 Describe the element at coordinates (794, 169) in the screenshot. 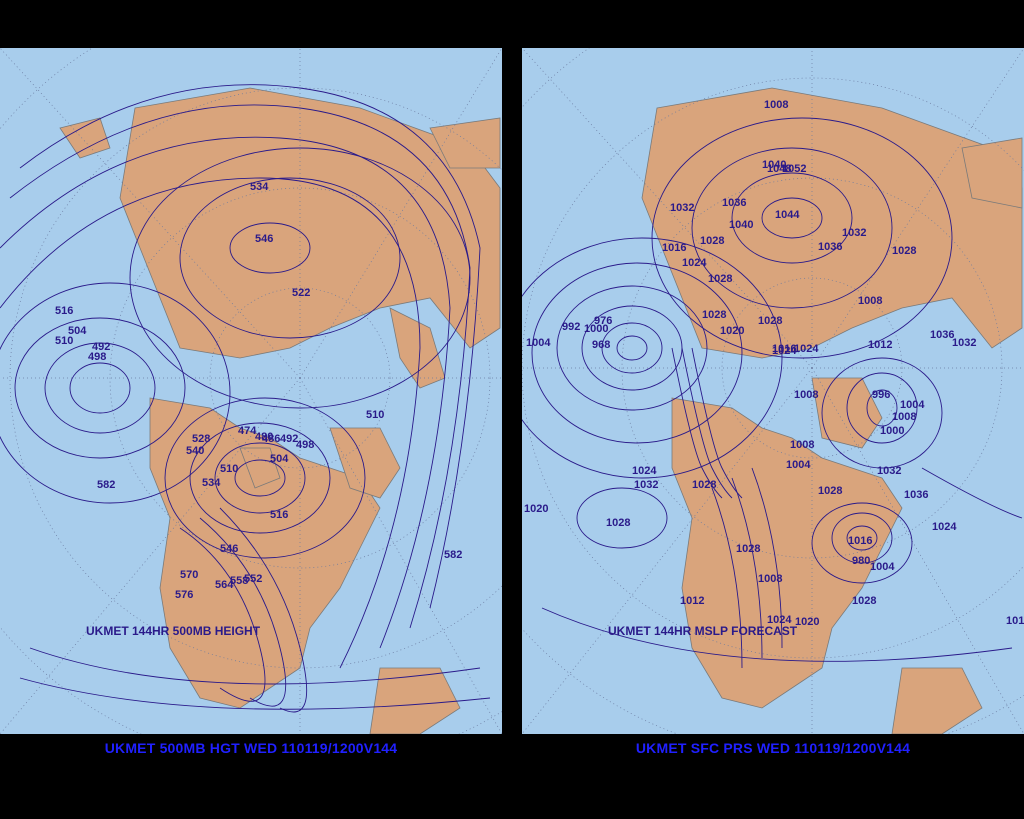

I see `contour-label: 1052` at that location.